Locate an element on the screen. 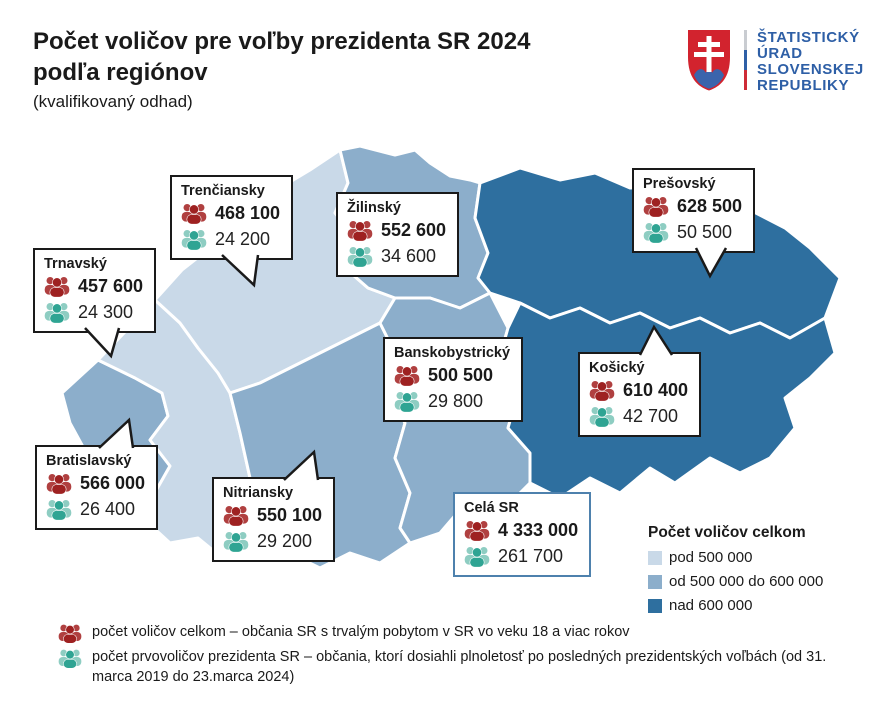  first-voters-value: 26 400 is located at coordinates (108, 508).